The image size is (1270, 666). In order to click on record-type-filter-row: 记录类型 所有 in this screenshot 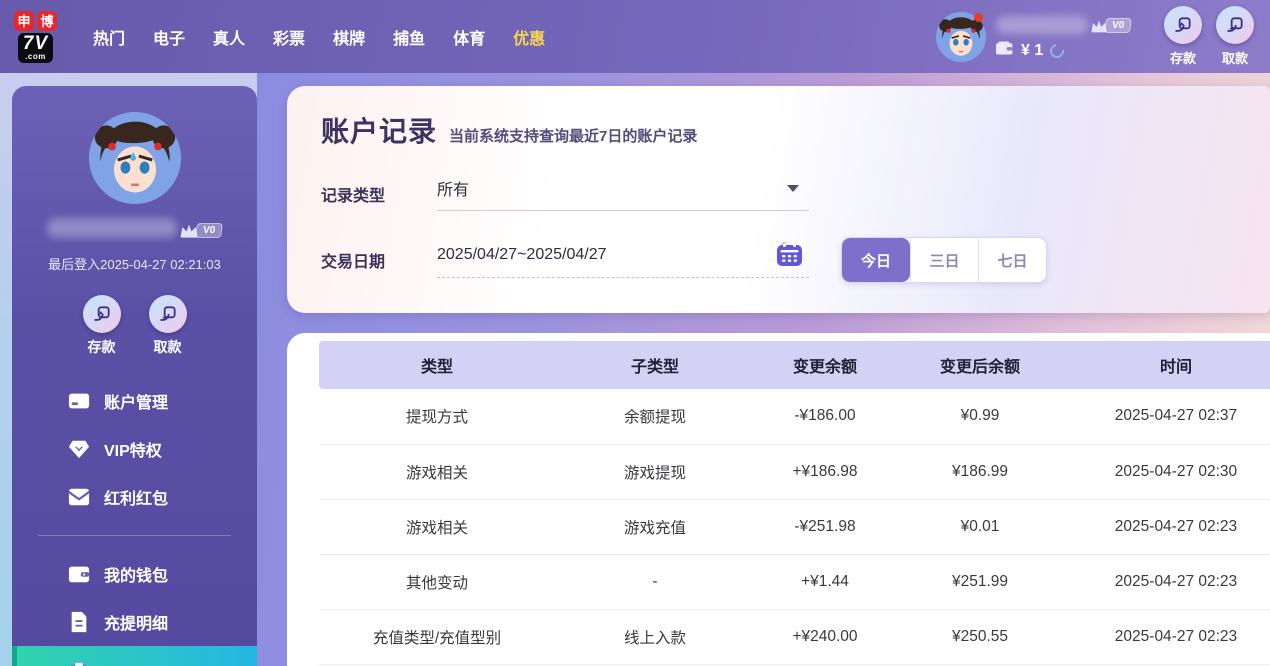, I will do `click(777, 193)`.